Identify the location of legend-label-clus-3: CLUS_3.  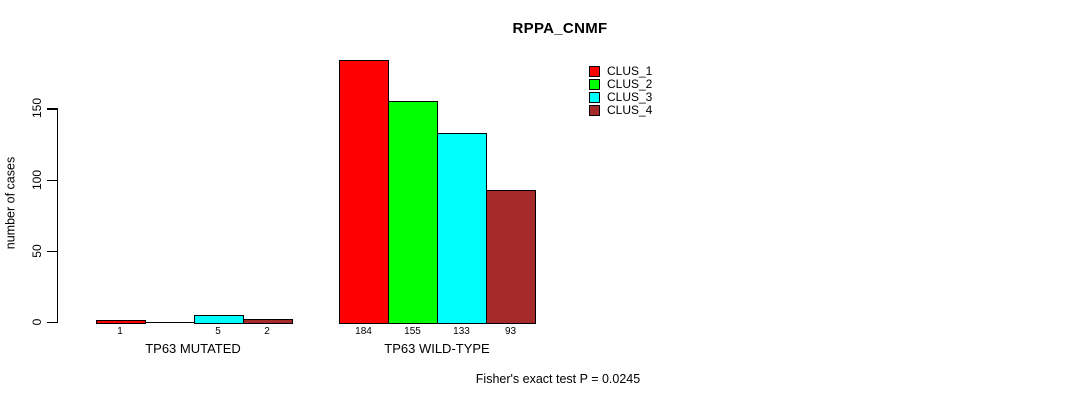
(630, 97).